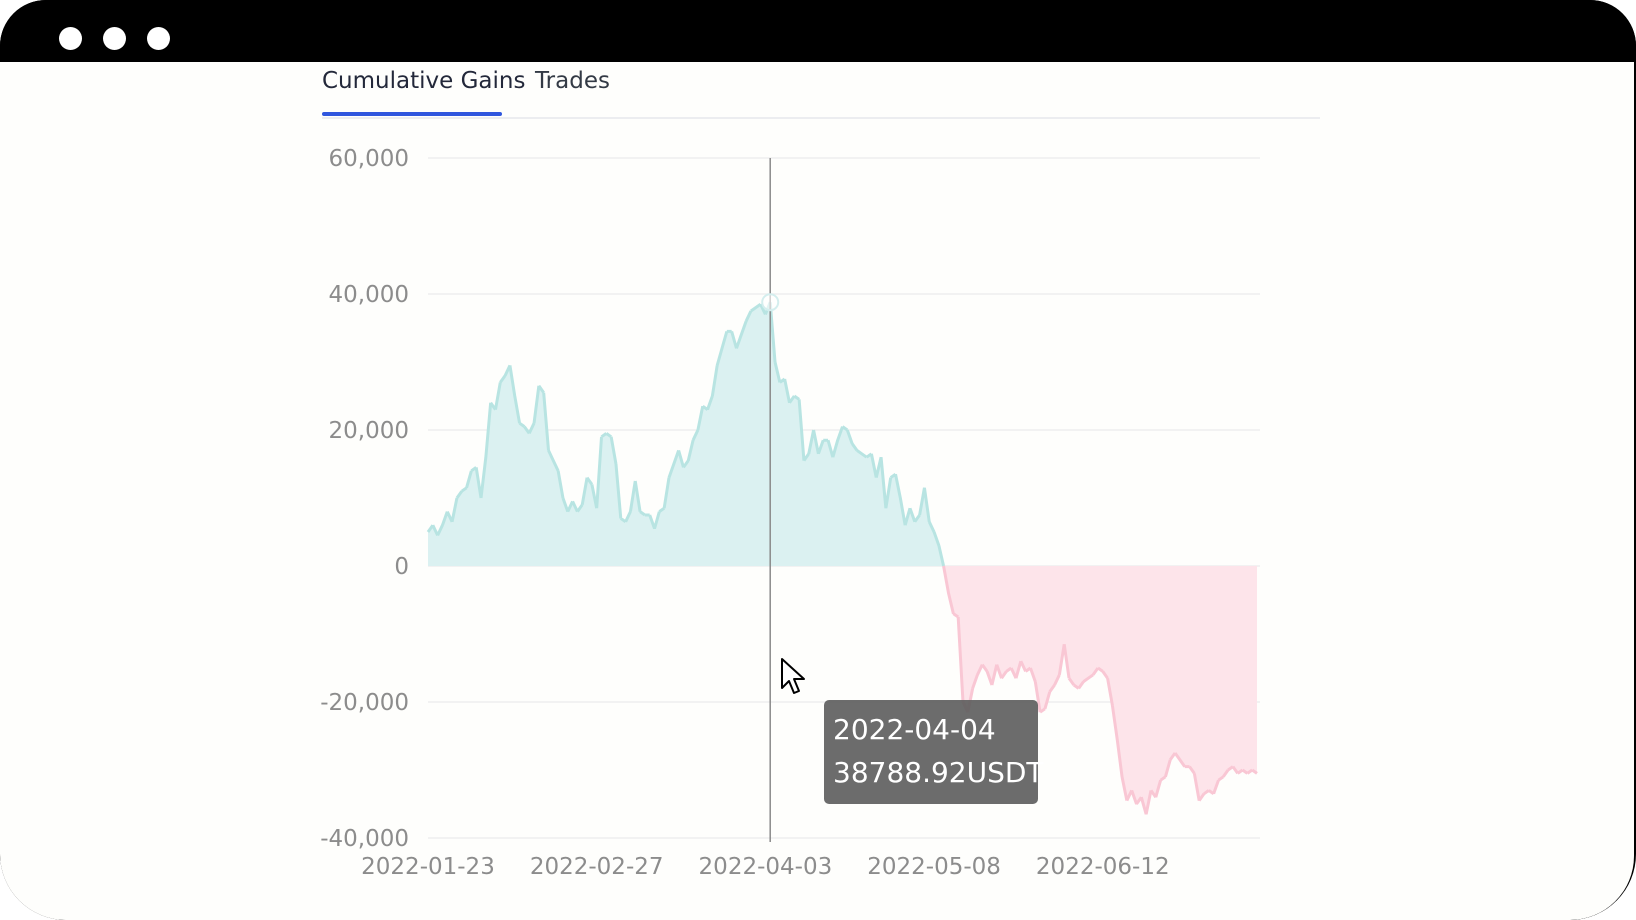  I want to click on positive-area, so click(842, 434).